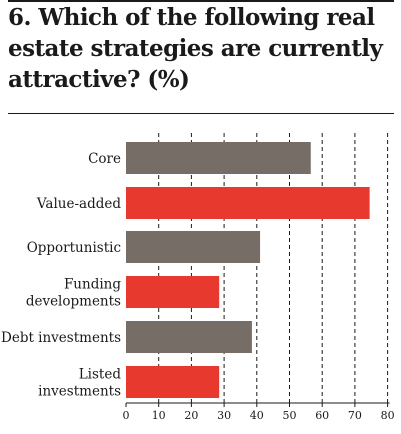 Image resolution: width=401 pixels, height=434 pixels. I want to click on bar-value-added, so click(248, 203).